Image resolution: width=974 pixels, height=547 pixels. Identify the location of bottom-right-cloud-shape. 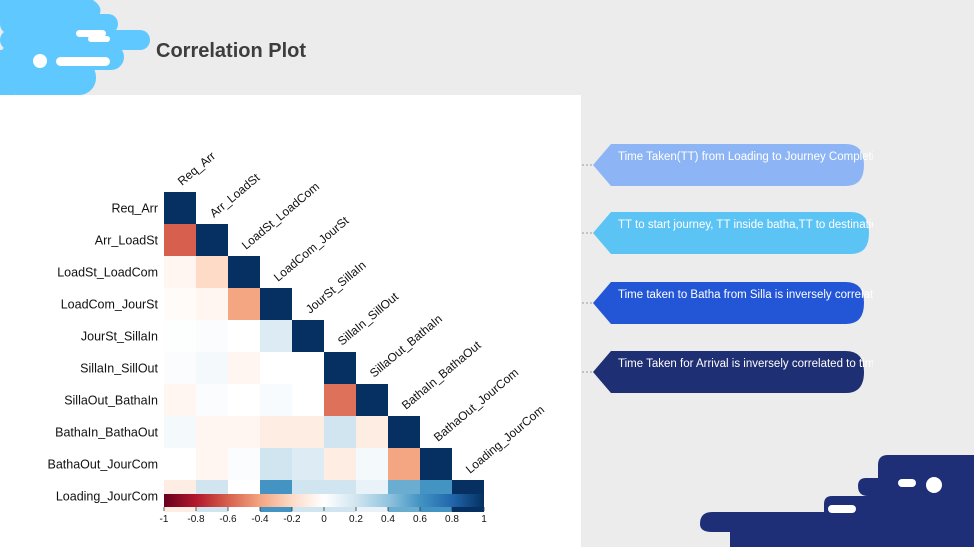
(837, 501).